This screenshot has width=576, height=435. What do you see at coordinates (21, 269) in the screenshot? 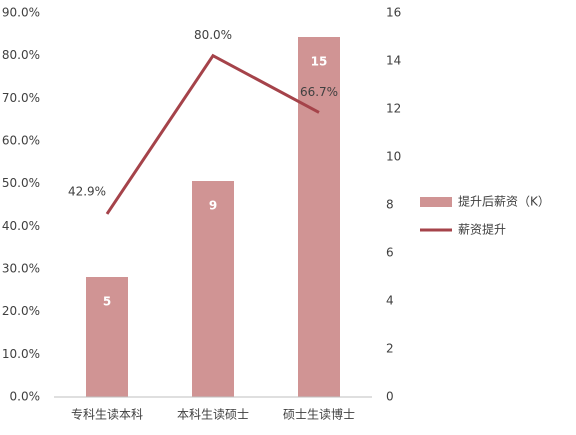
I see `y-tick-label: 30.0%` at bounding box center [21, 269].